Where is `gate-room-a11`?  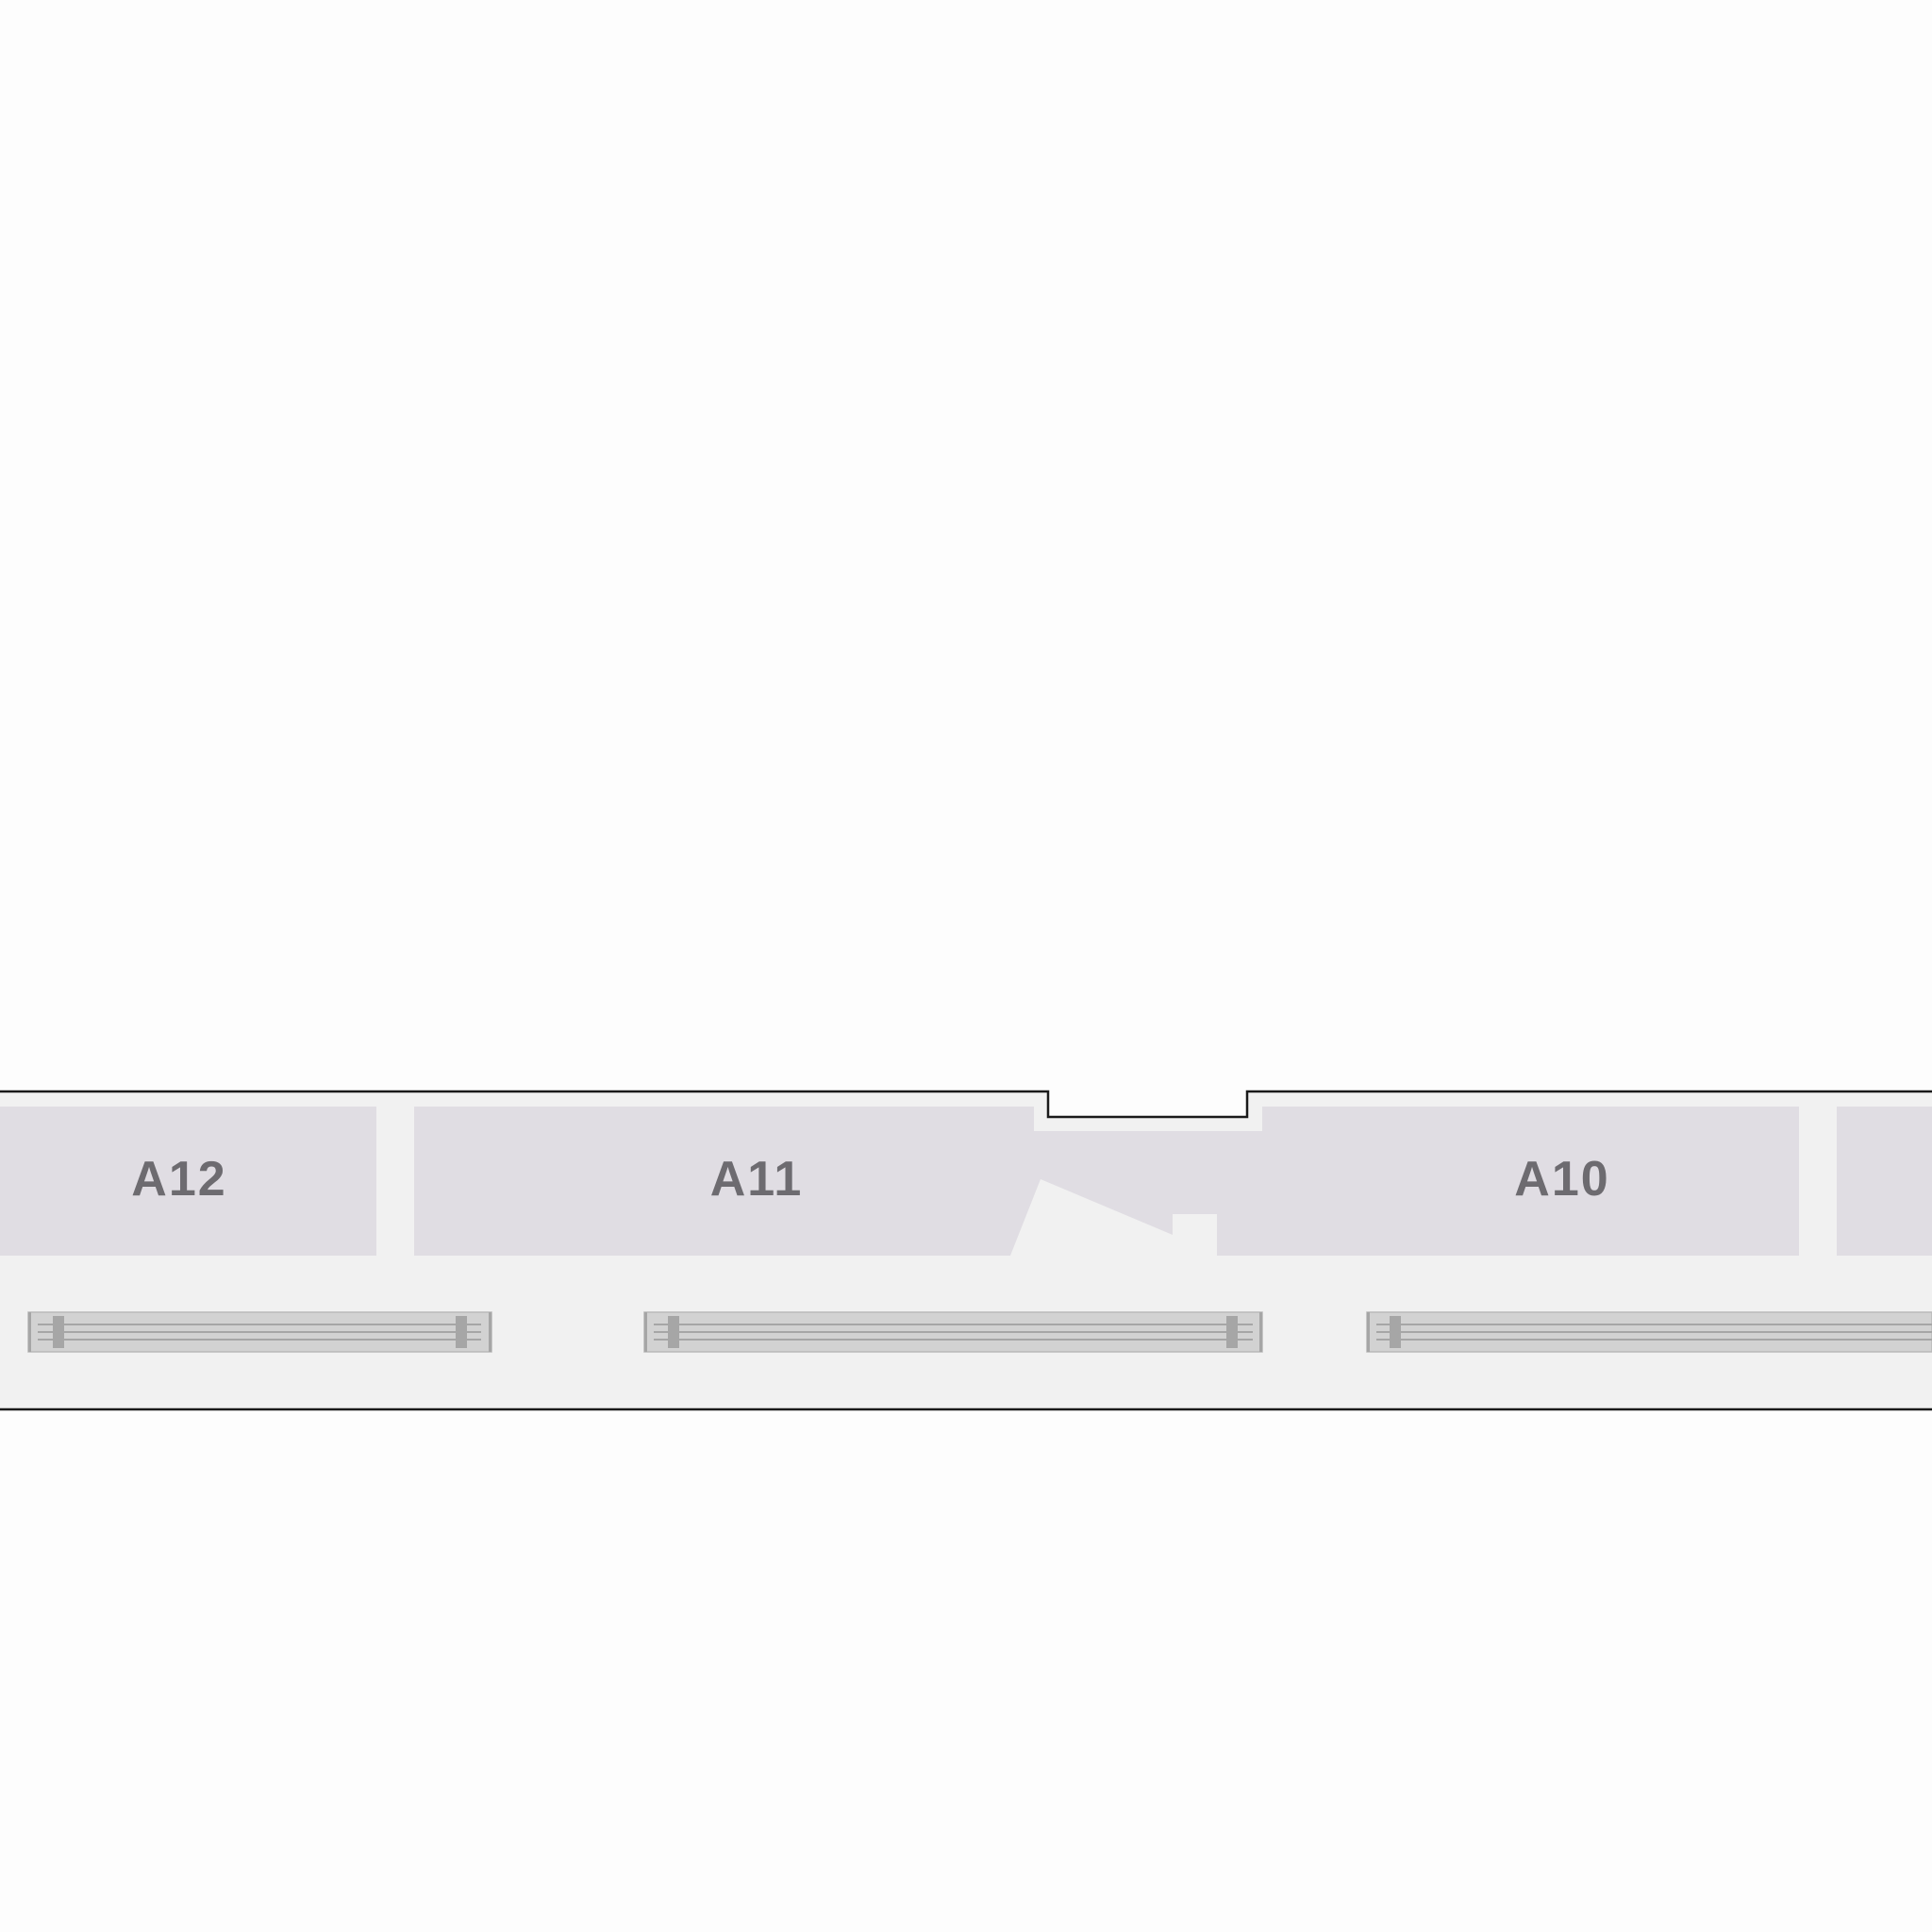 gate-room-a11 is located at coordinates (838, 1182).